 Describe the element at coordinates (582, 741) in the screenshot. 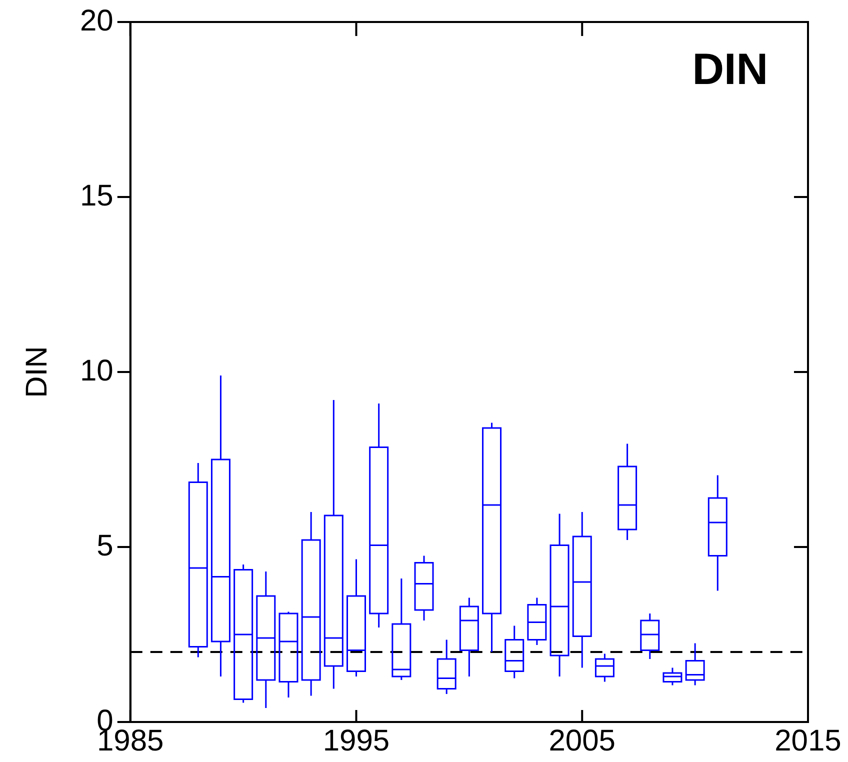

I see `x-tick-label: 2005` at that location.